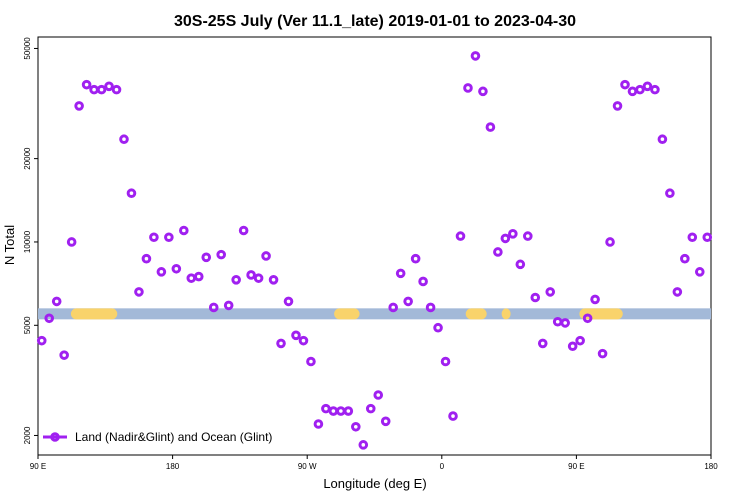 Image resolution: width=750 pixels, height=500 pixels. Describe the element at coordinates (27, 48) in the screenshot. I see `y-tick-label-4: 50000` at that location.